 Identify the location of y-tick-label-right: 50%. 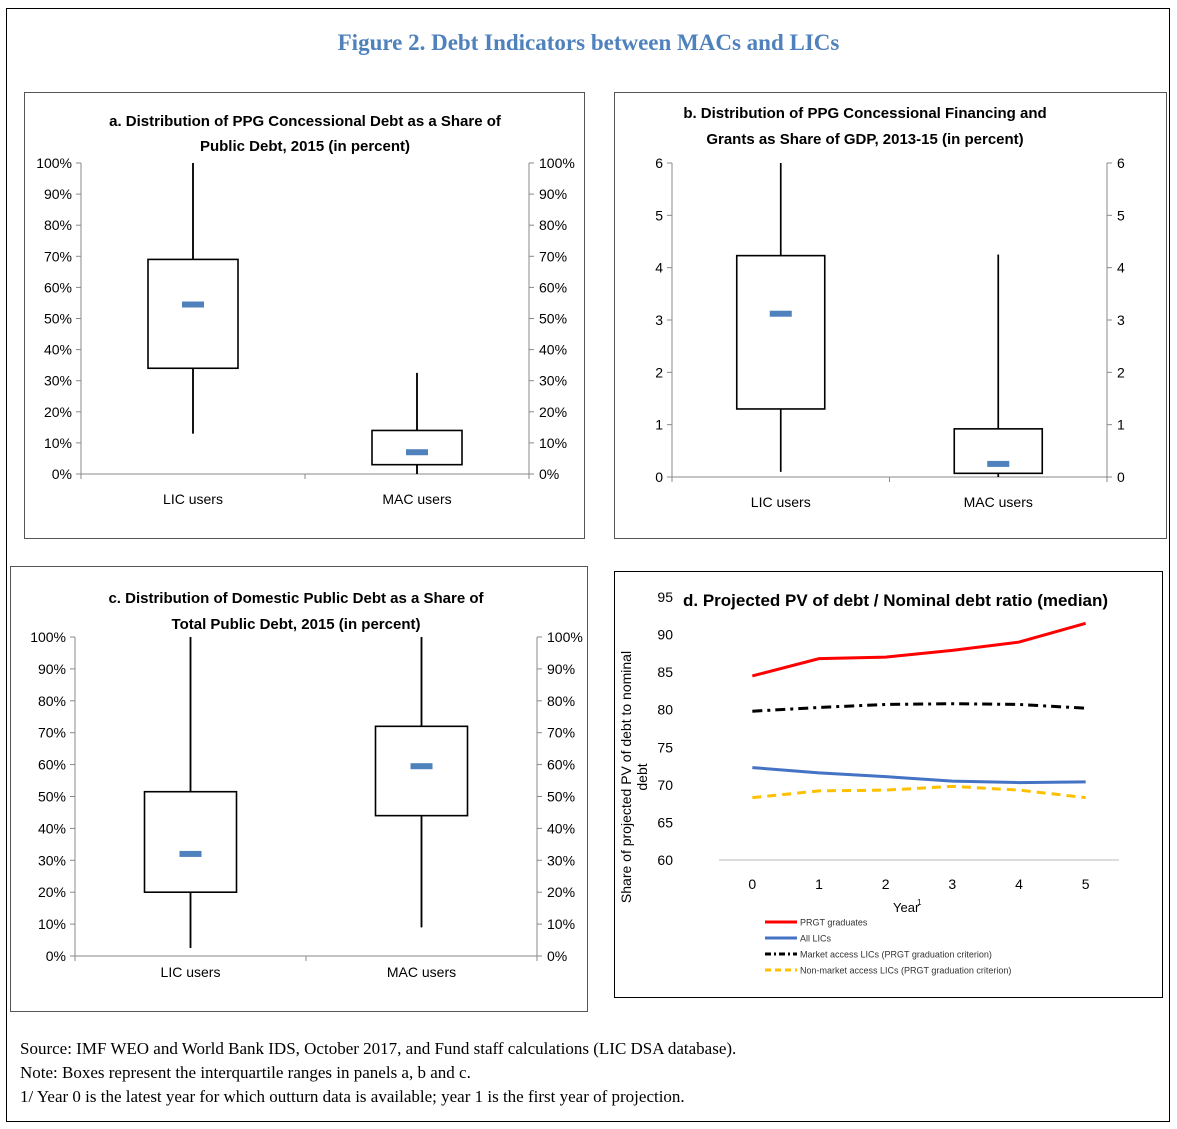
(561, 797).